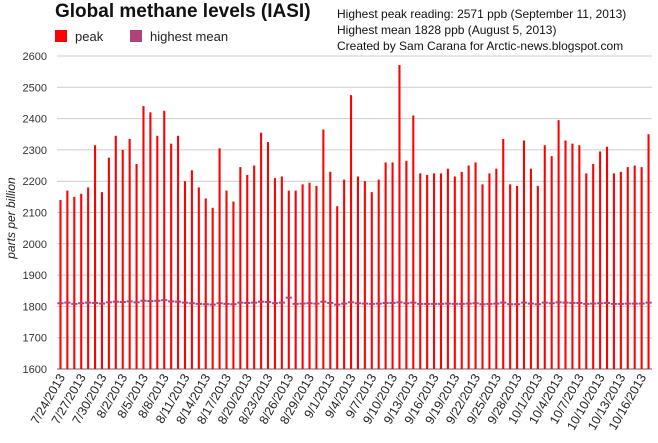 The width and height of the screenshot is (658, 443). I want to click on legend-label-highest-mean: highest mean, so click(189, 36).